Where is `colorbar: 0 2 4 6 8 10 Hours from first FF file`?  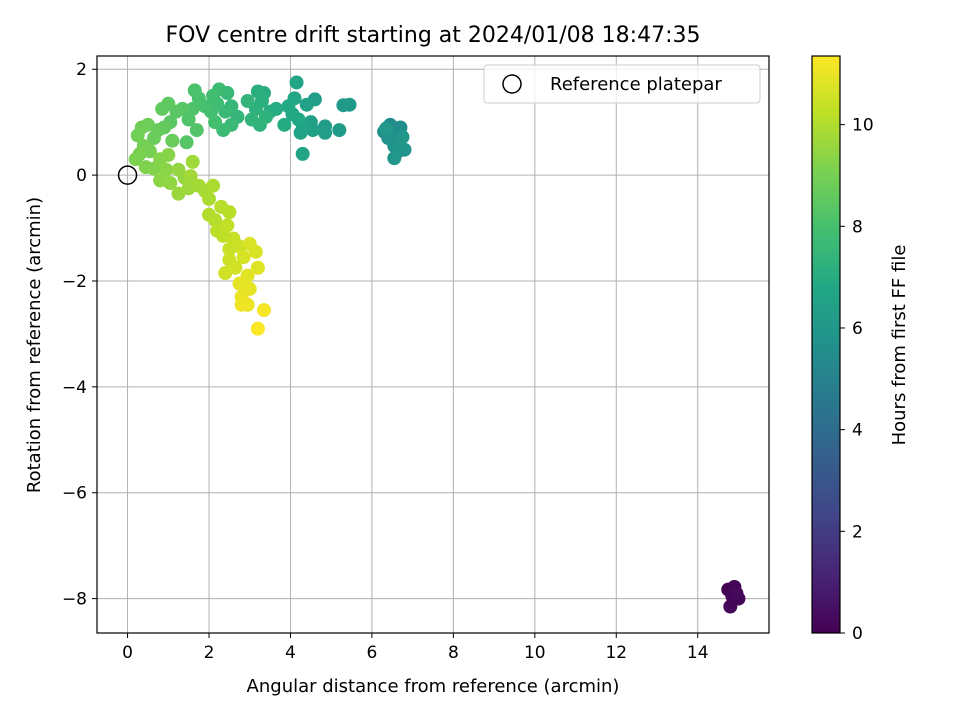 colorbar: 0 2 4 6 8 10 Hours from first FF file is located at coordinates (860, 349).